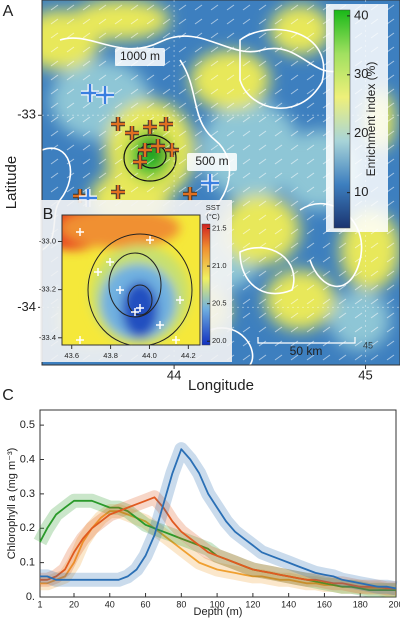 Image resolution: width=400 pixels, height=624 pixels. What do you see at coordinates (217, 604) in the screenshot?
I see `x-tick-label: 100` at bounding box center [217, 604].